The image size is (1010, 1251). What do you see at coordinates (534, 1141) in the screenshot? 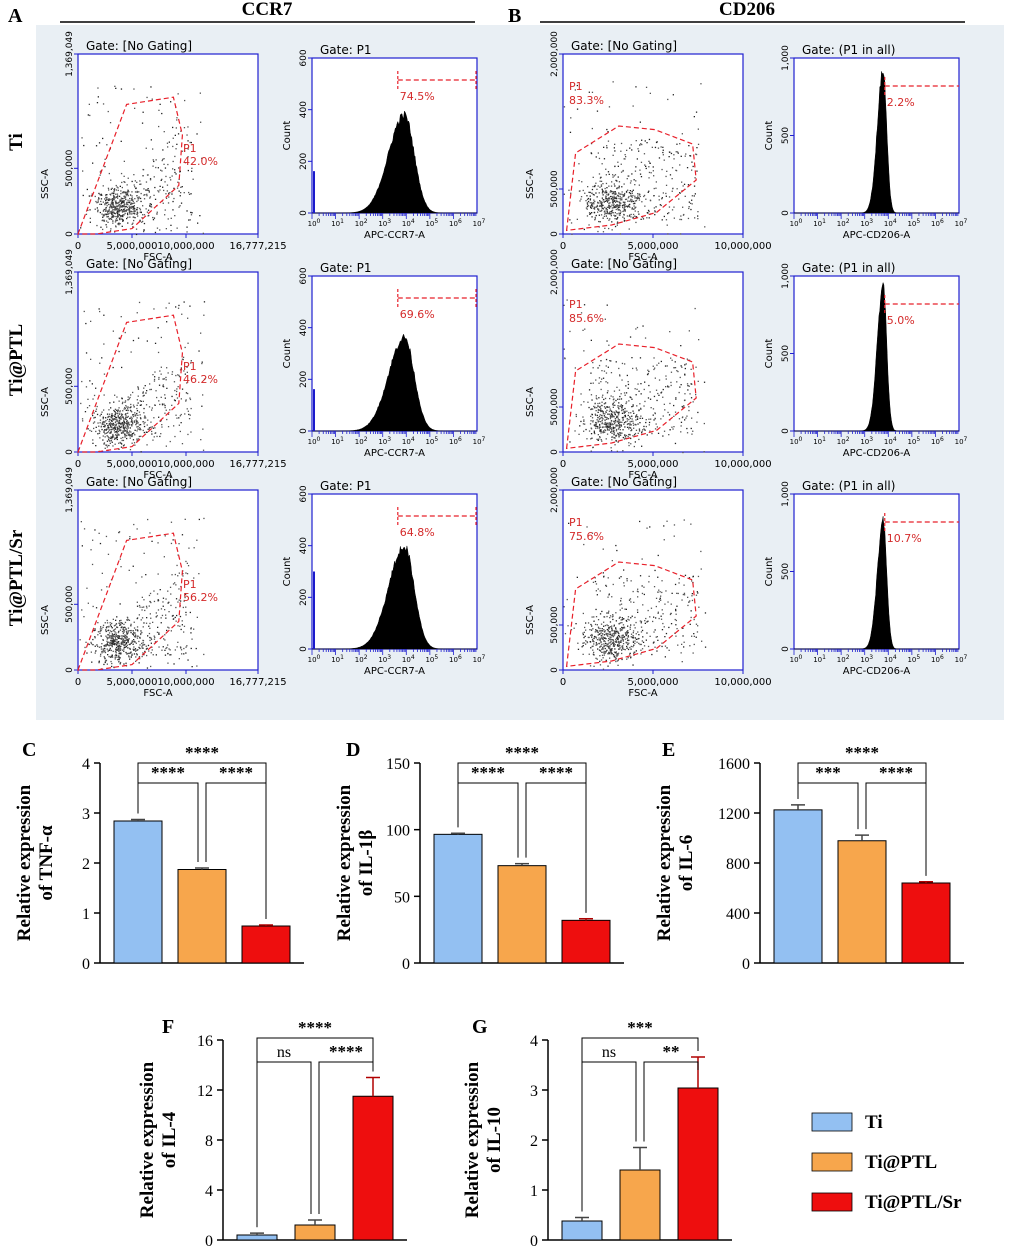
I see `y-tick-label: 2` at bounding box center [534, 1141].